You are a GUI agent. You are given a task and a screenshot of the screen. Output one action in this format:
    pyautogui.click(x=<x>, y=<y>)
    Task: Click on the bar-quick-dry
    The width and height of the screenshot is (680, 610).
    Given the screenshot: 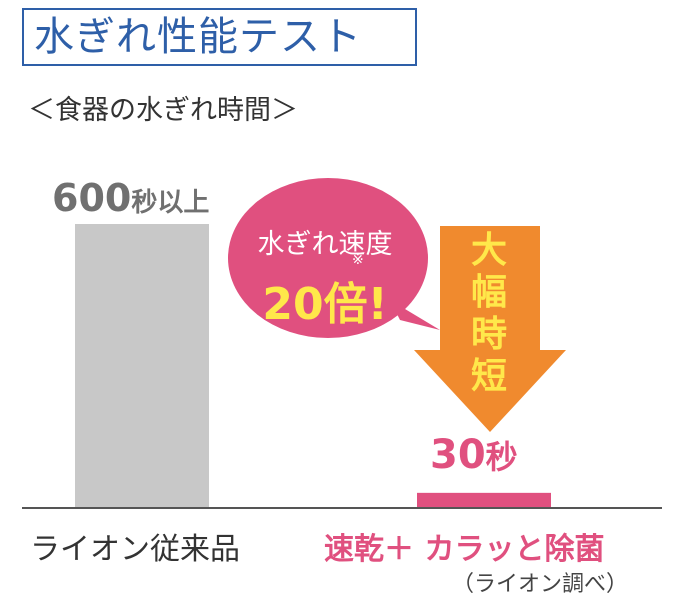 What is the action you would take?
    pyautogui.click(x=484, y=499)
    